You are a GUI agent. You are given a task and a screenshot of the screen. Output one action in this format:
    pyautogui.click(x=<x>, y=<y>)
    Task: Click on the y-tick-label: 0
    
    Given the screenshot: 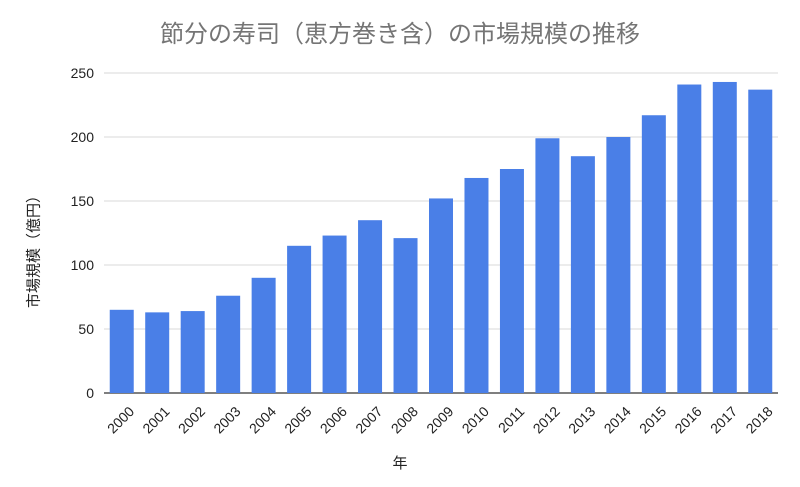 What is the action you would take?
    pyautogui.click(x=90, y=393)
    